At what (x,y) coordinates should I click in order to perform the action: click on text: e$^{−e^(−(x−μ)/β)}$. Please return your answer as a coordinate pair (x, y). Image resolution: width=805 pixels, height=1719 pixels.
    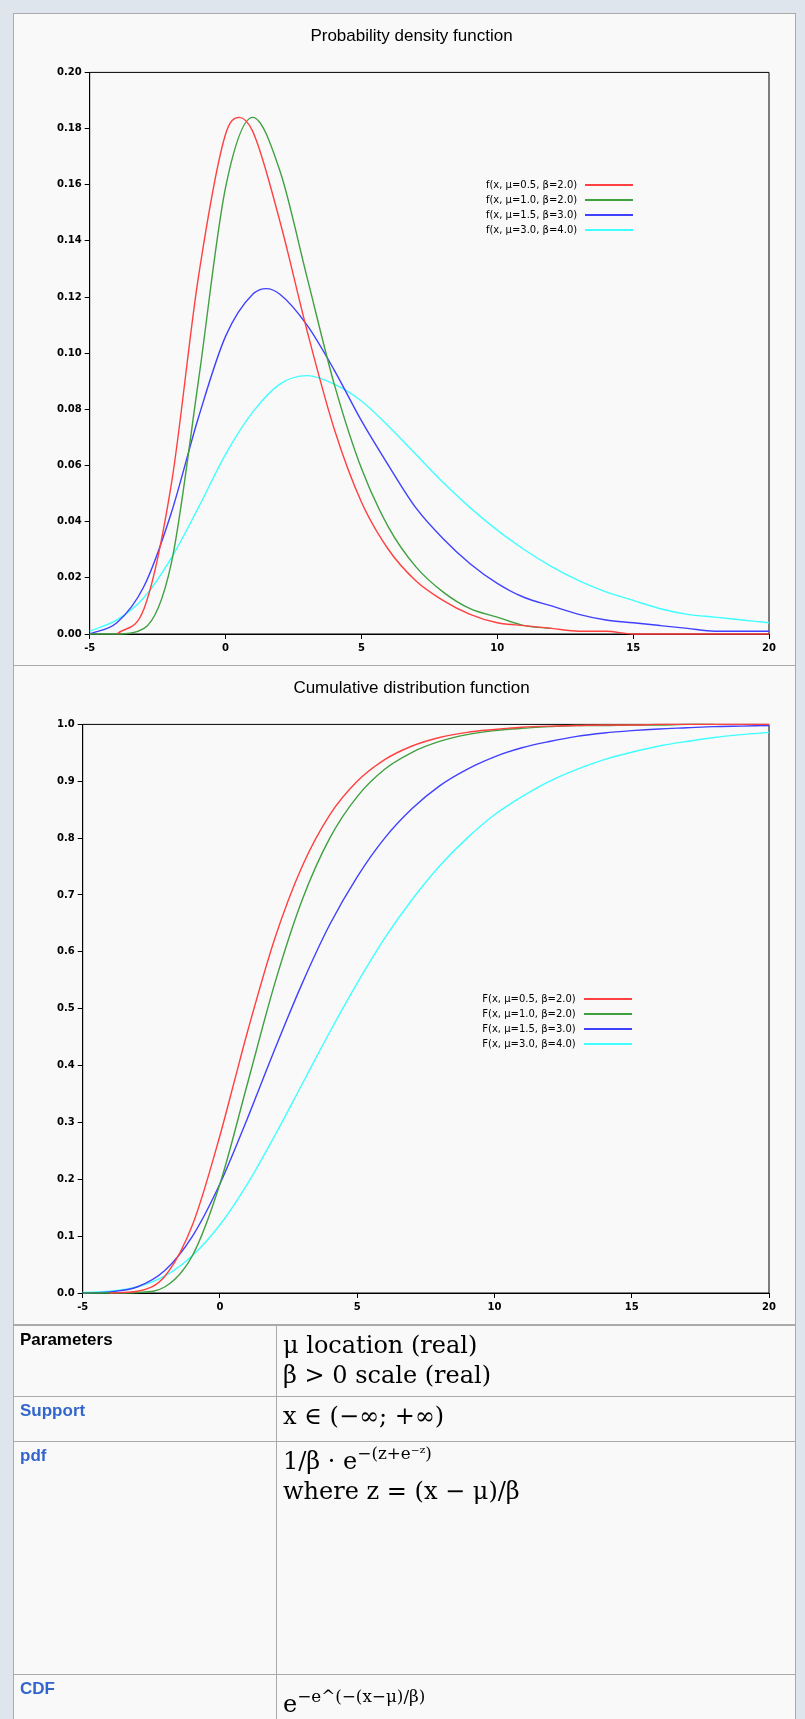
    Looking at the image, I should click on (355, 1702).